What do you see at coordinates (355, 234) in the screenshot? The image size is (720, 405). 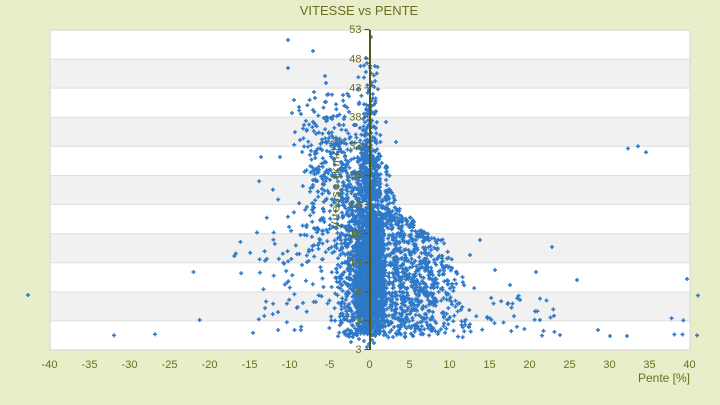 I see `svg-text: 18` at bounding box center [355, 234].